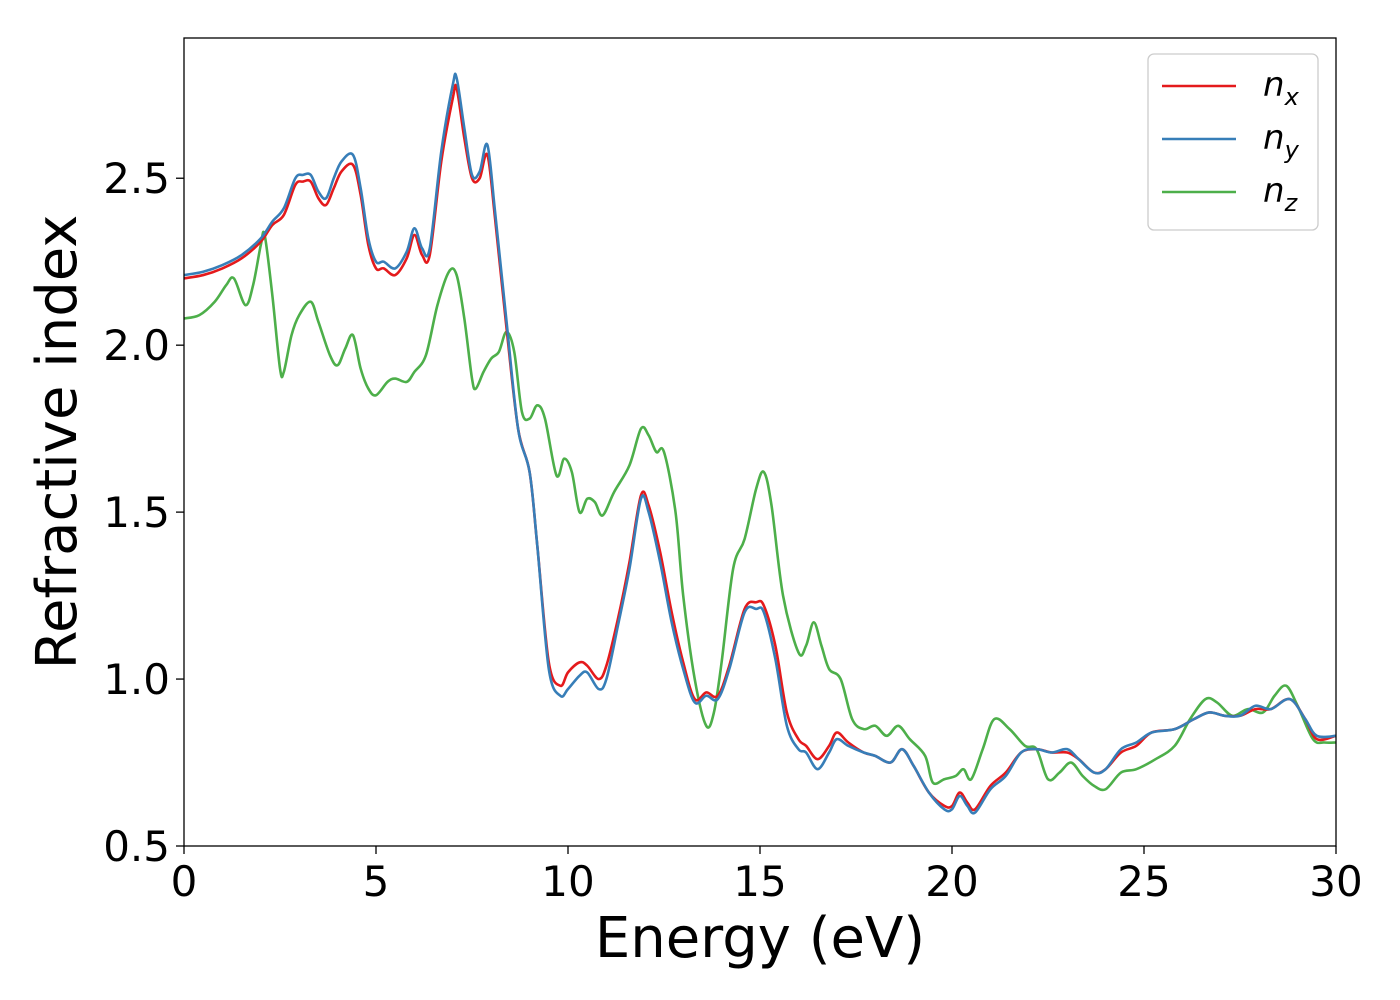 This screenshot has height=1000, width=1400. I want to click on x-tick-label: 10, so click(567, 881).